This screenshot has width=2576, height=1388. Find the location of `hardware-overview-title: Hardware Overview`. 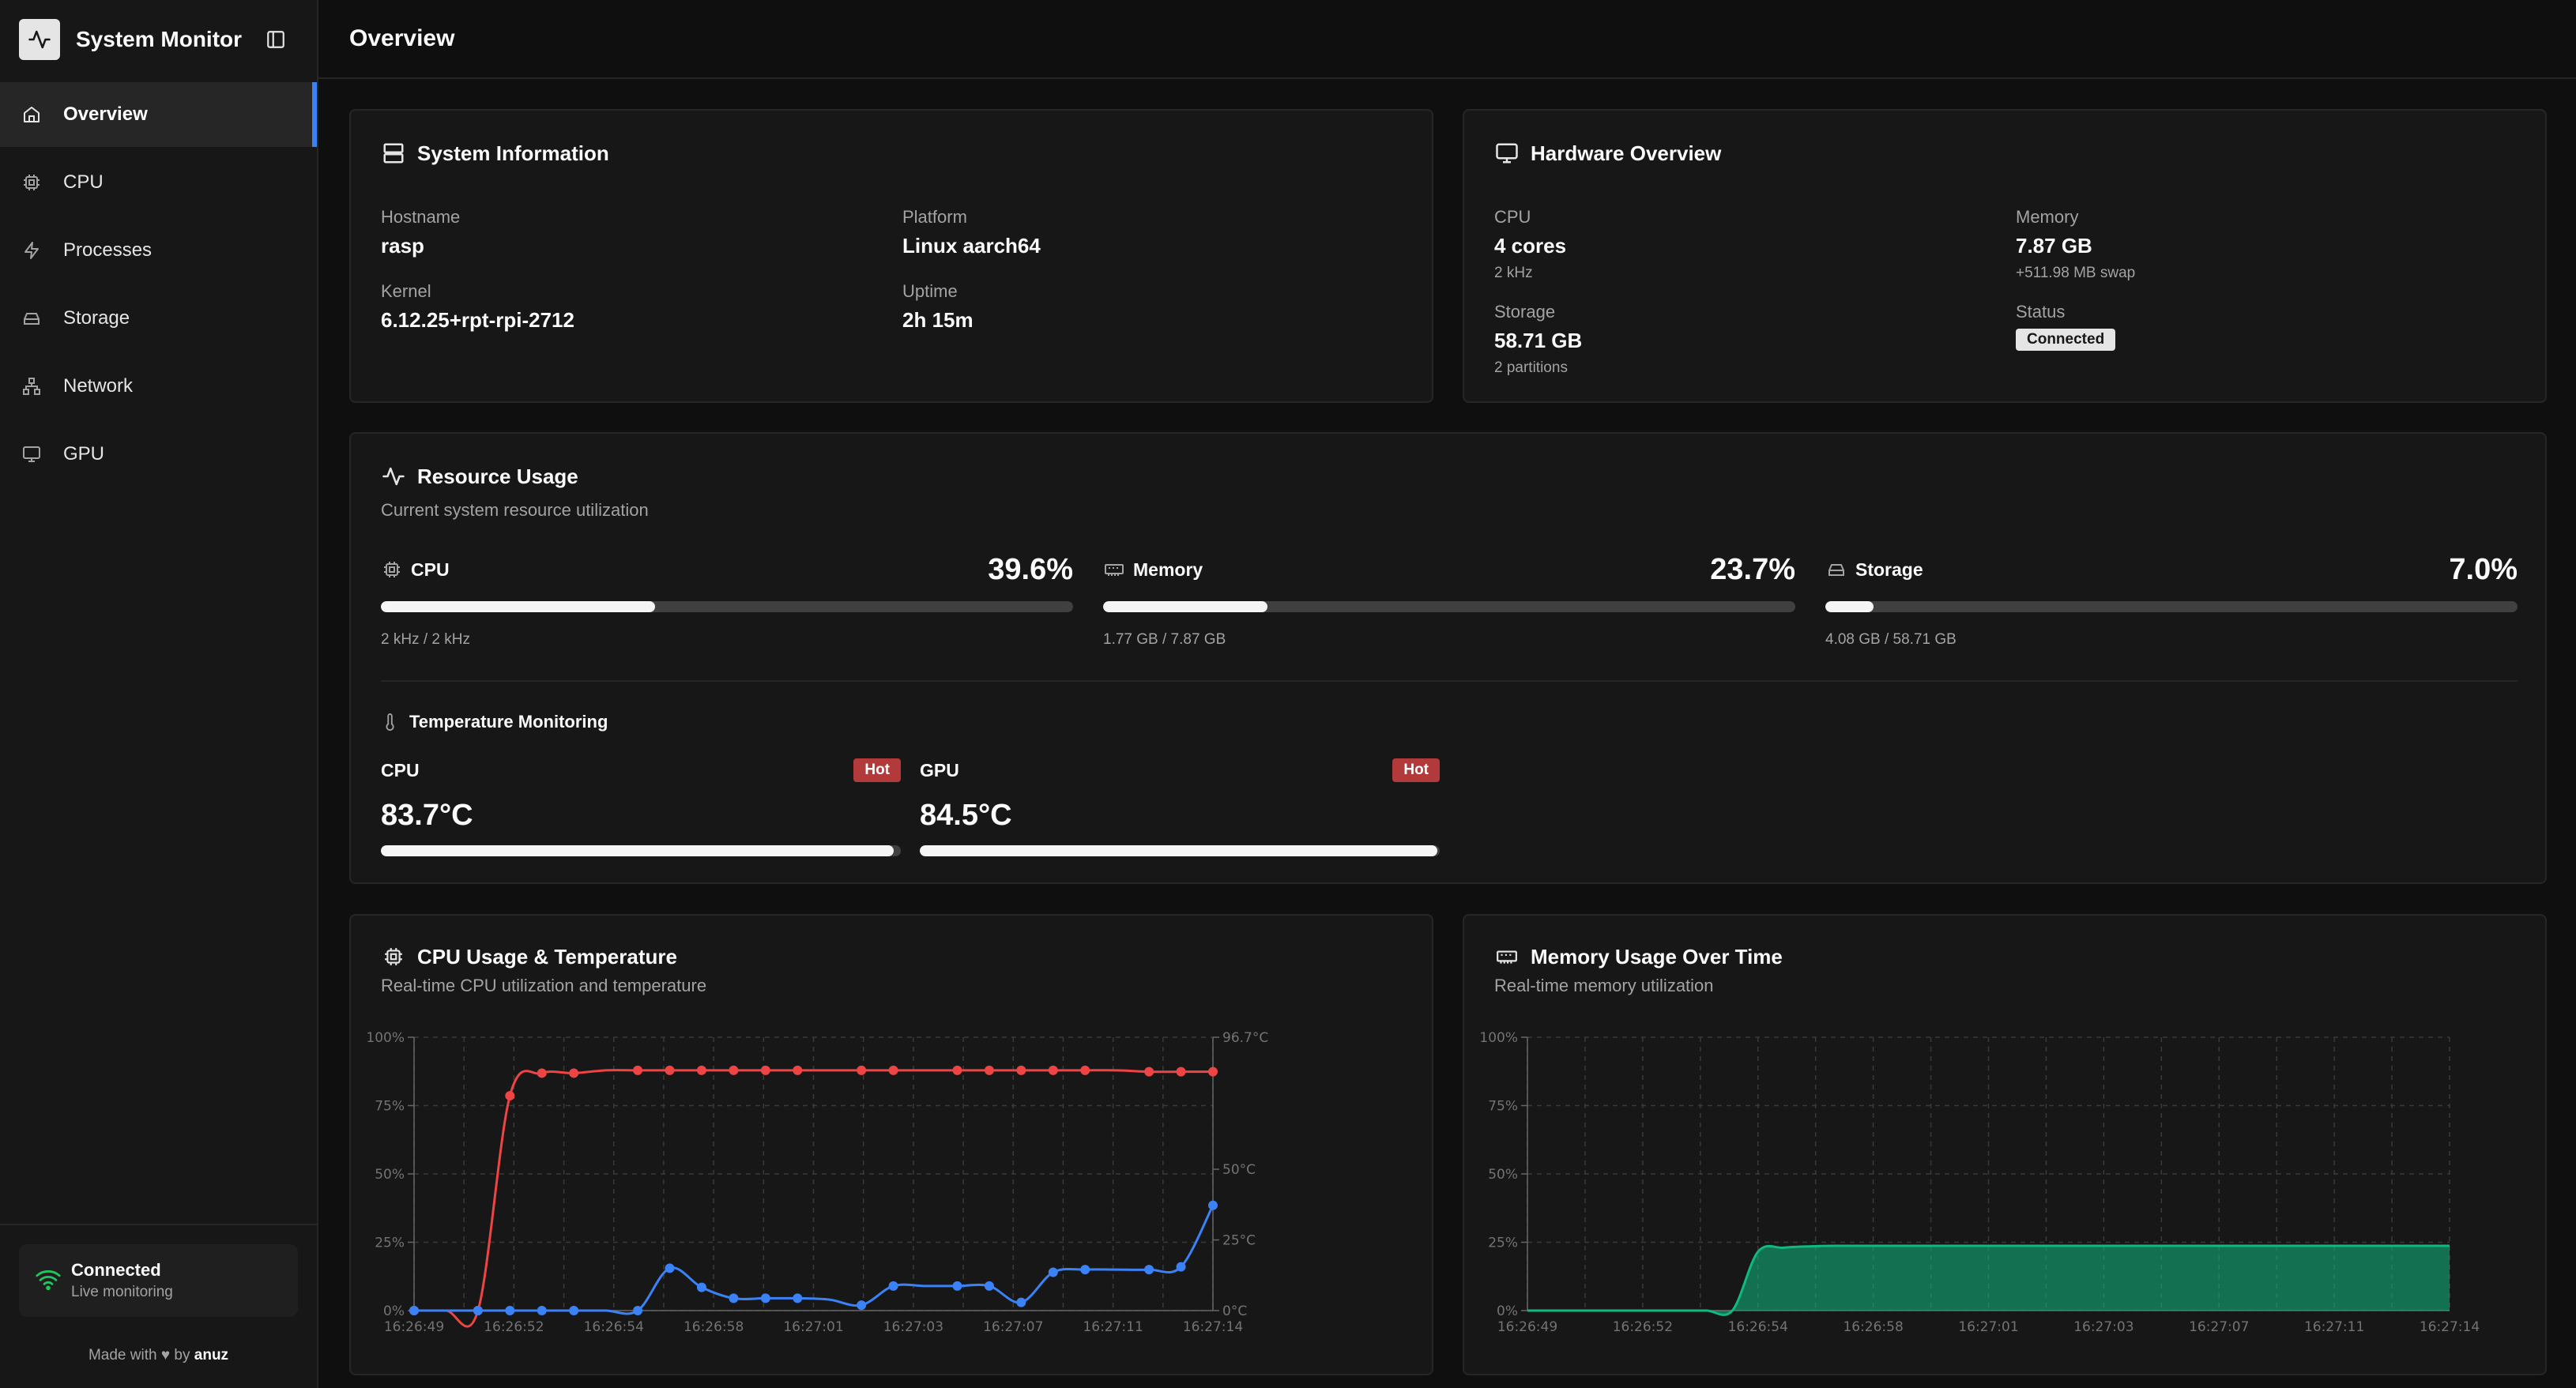

hardware-overview-title: Hardware Overview is located at coordinates (1607, 153).